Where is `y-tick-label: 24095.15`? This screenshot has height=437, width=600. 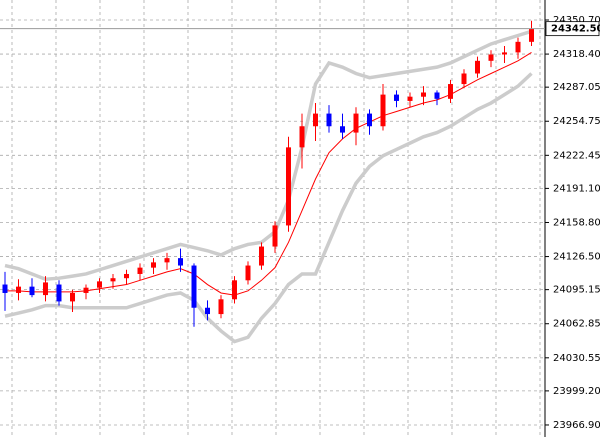
y-tick-label: 24095.15 is located at coordinates (576, 290).